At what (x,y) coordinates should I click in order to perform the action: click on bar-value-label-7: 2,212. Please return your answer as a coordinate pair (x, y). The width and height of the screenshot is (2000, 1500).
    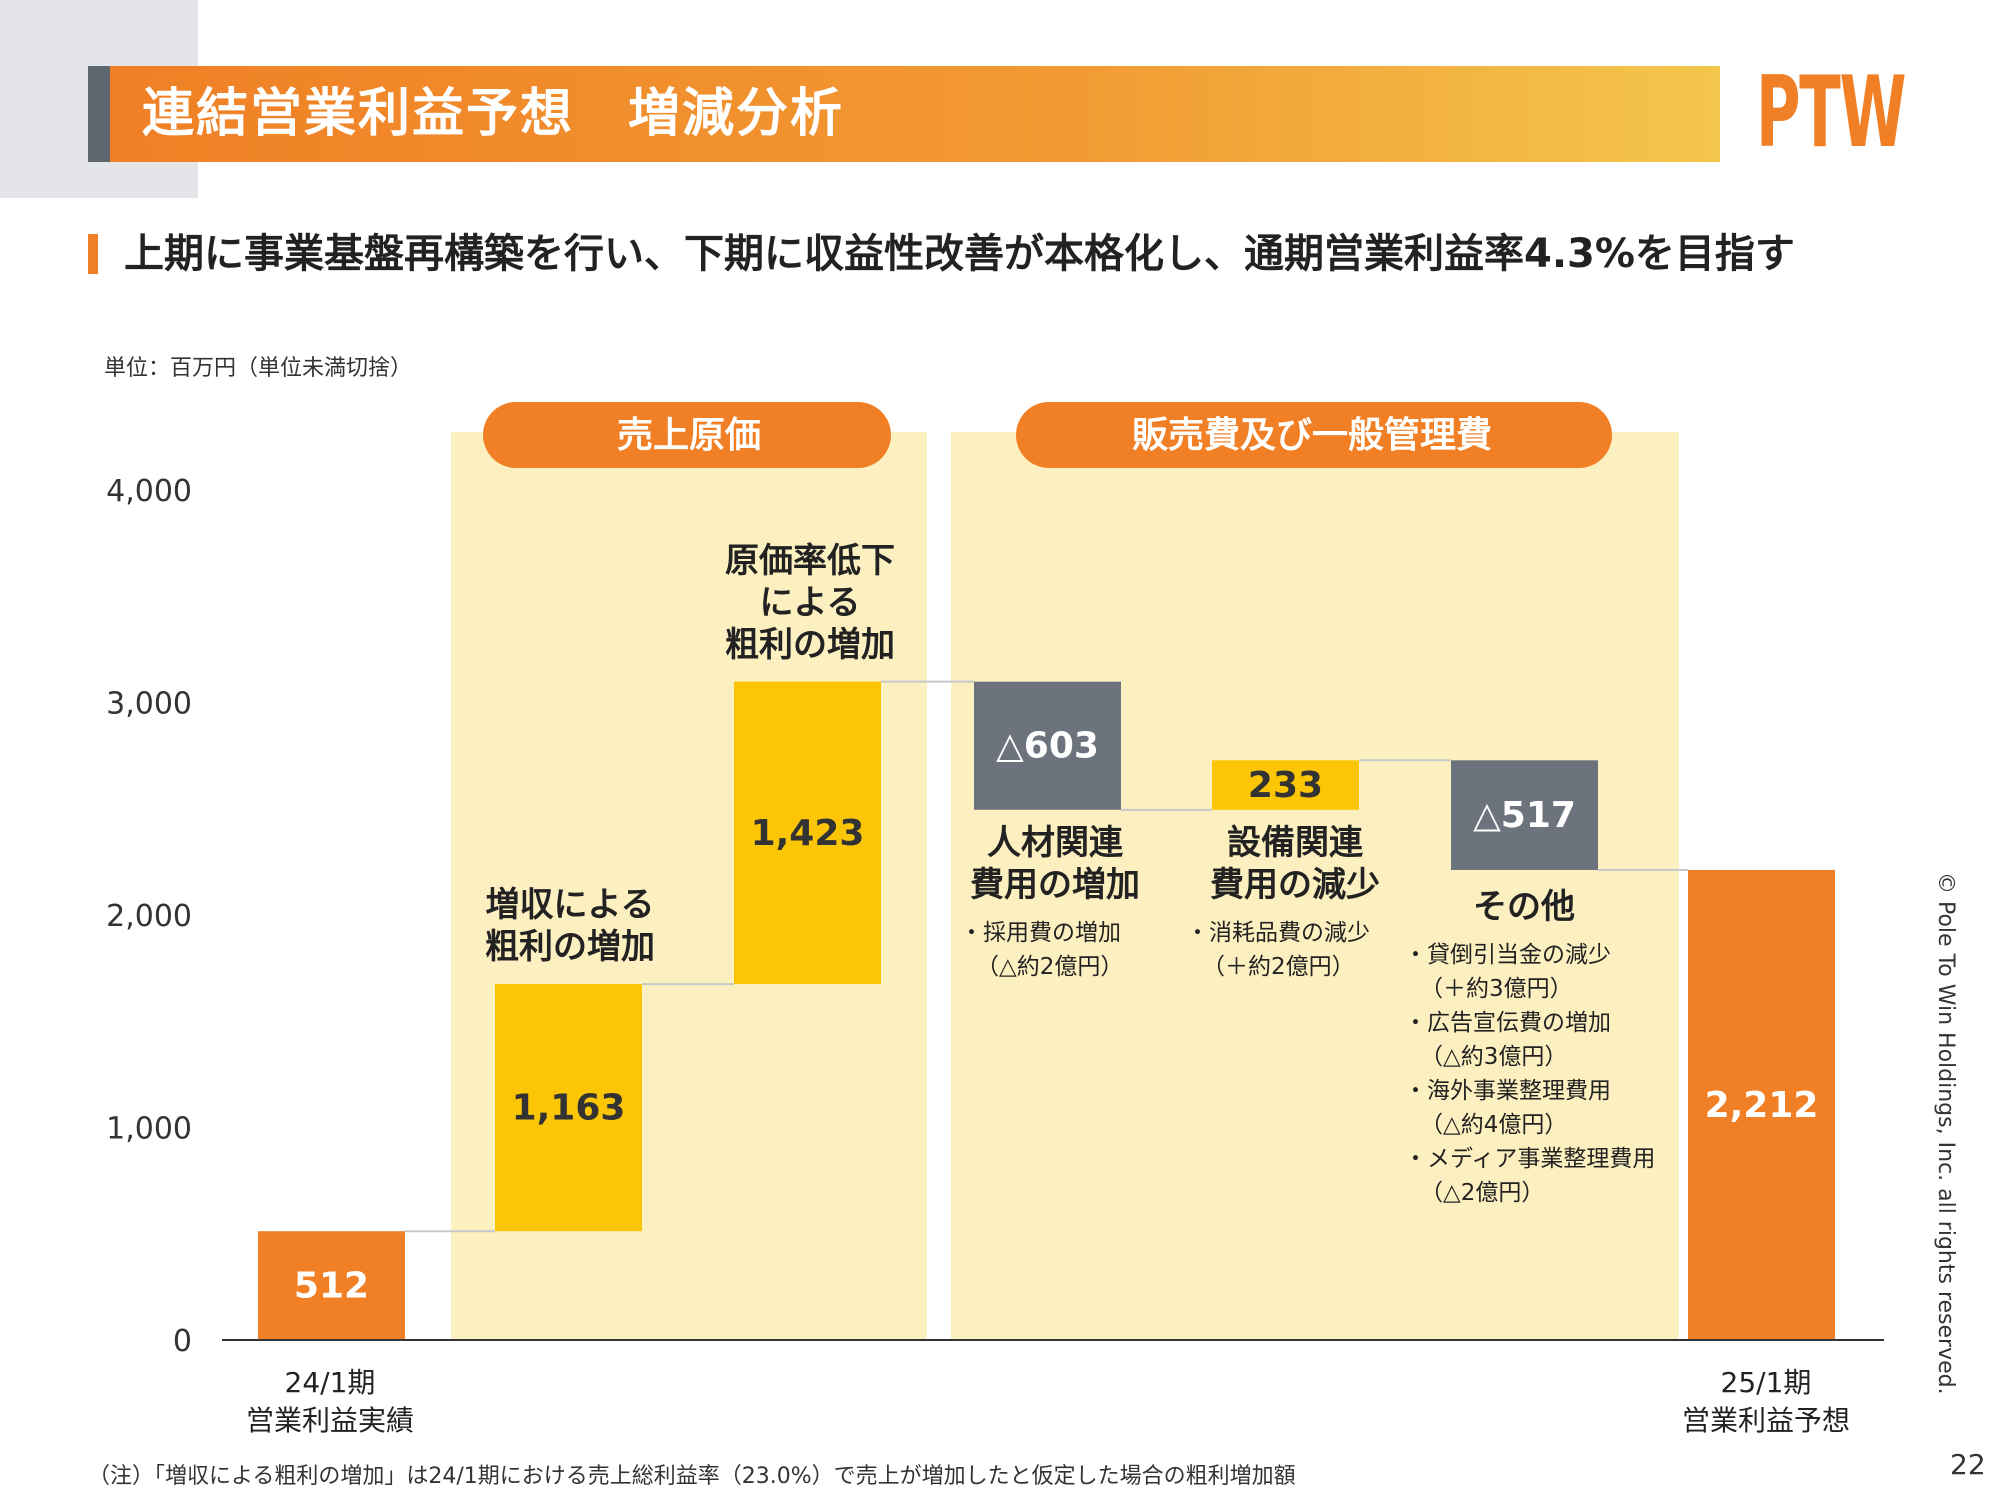
    Looking at the image, I should click on (1762, 1105).